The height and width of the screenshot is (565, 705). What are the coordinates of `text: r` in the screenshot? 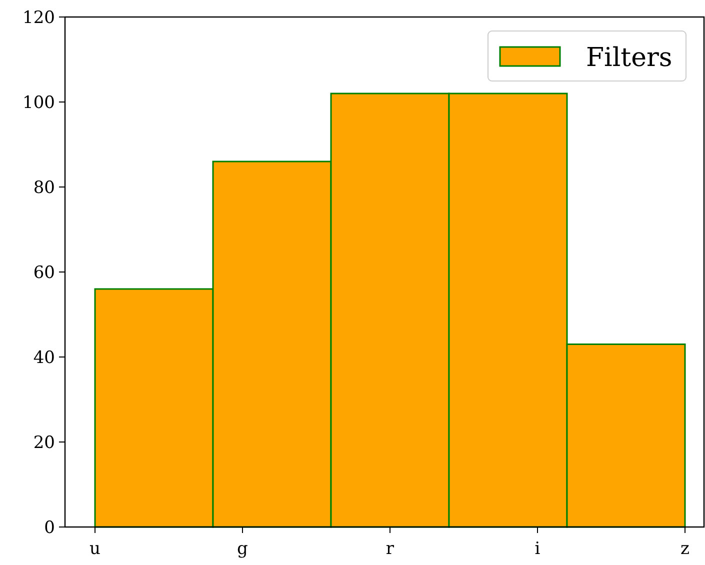 It's located at (390, 549).